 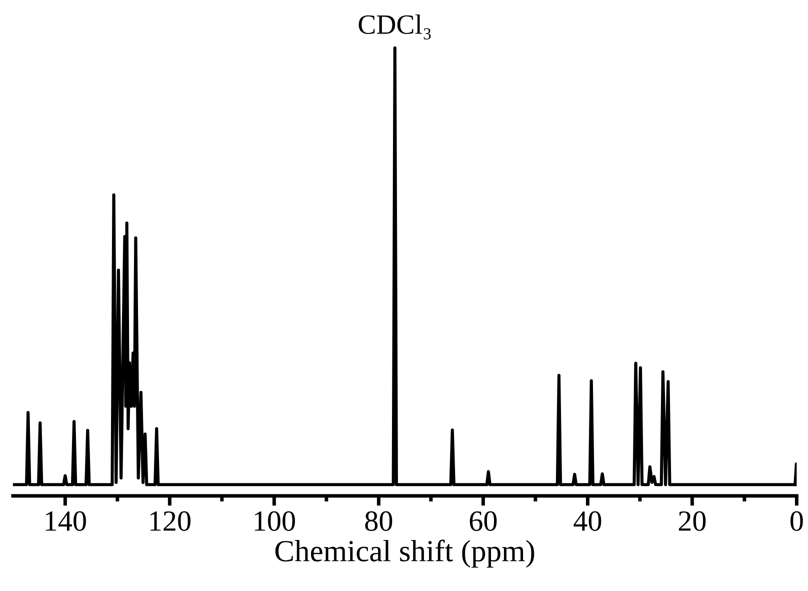 What do you see at coordinates (692, 521) in the screenshot?
I see `x-tick-label: 20` at bounding box center [692, 521].